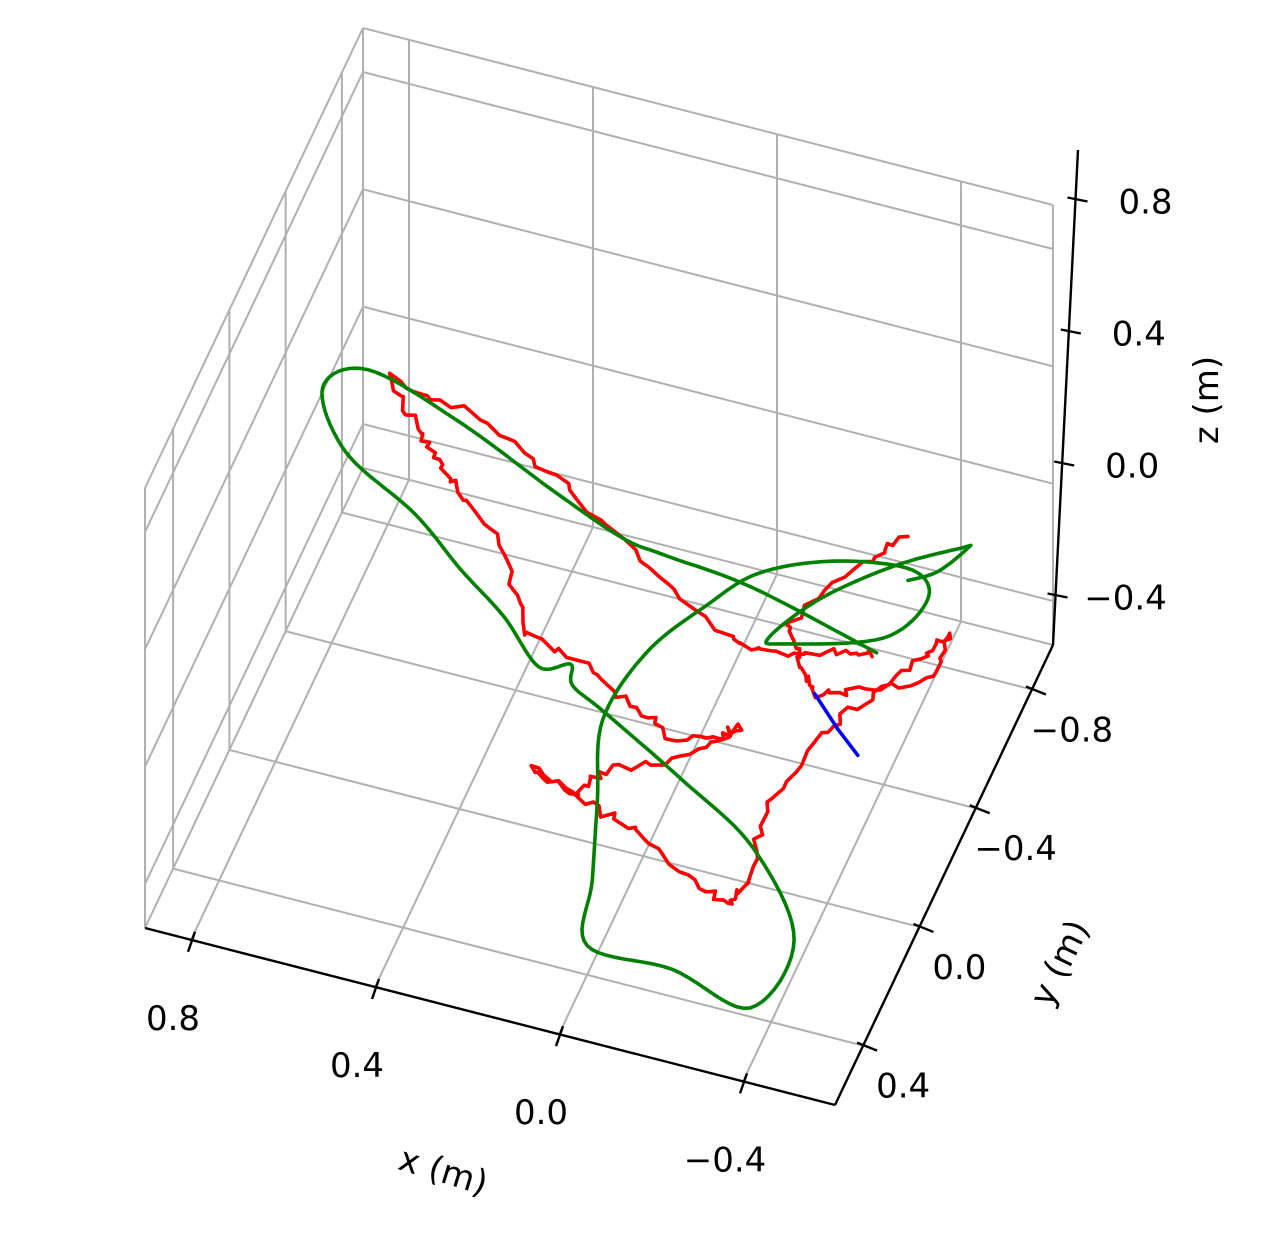  What do you see at coordinates (357, 1066) in the screenshot?
I see `x-tick-label: 0.4` at bounding box center [357, 1066].